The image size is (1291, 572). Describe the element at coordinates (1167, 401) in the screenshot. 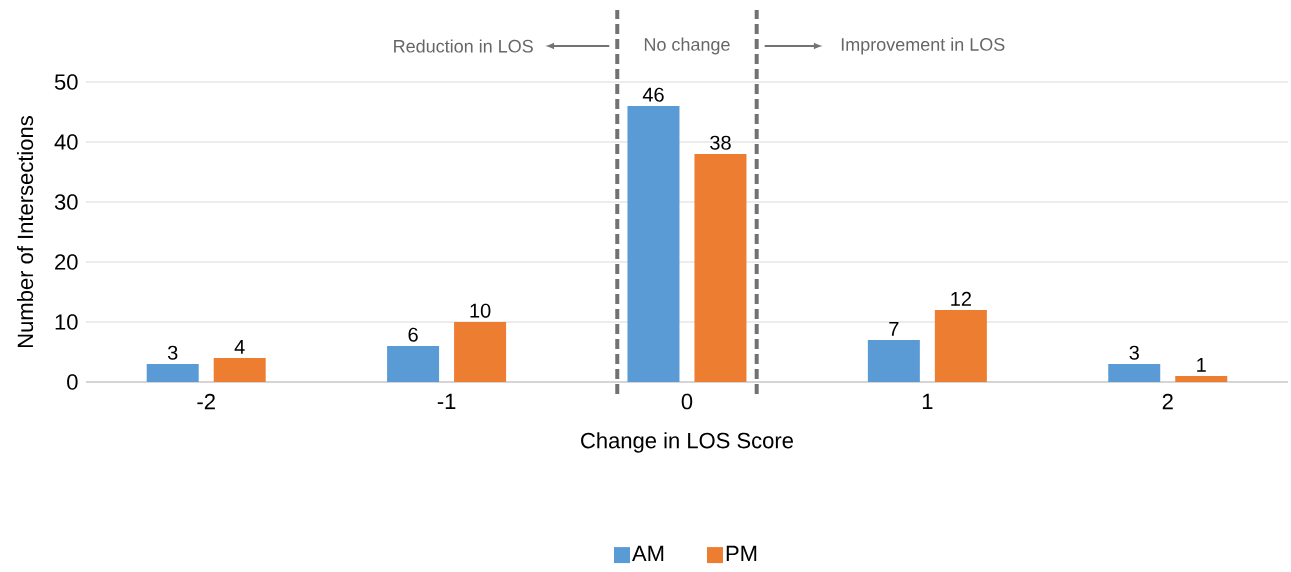

I see `x-tick-label: 2` at that location.